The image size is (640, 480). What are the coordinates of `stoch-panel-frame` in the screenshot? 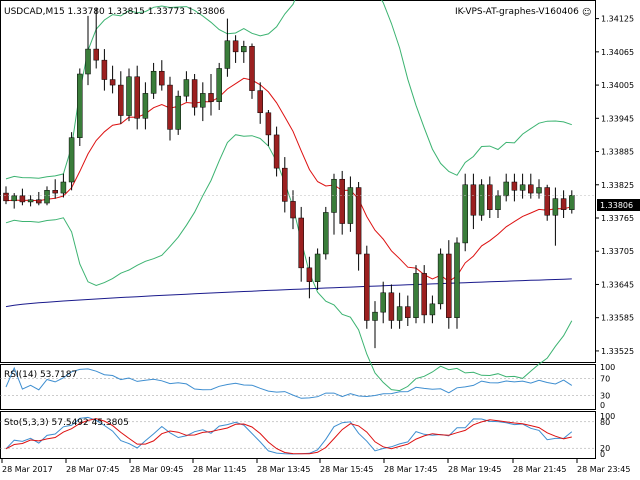 It's located at (298, 435).